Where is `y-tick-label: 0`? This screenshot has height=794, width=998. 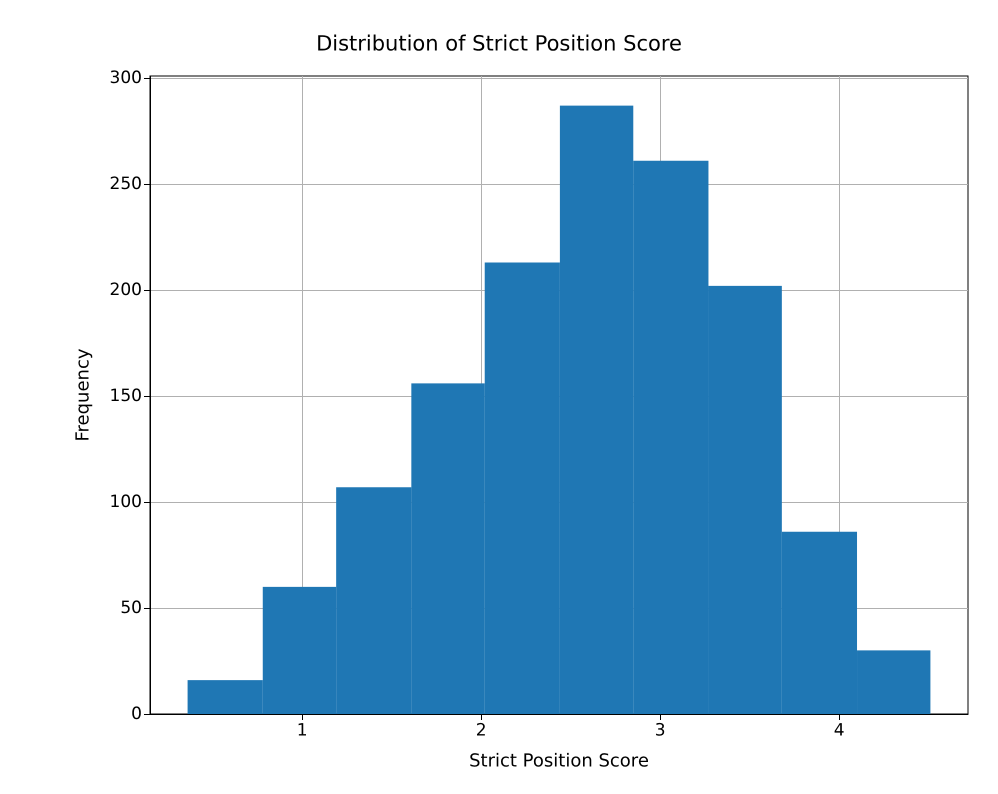 y-tick-label: 0 is located at coordinates (136, 714).